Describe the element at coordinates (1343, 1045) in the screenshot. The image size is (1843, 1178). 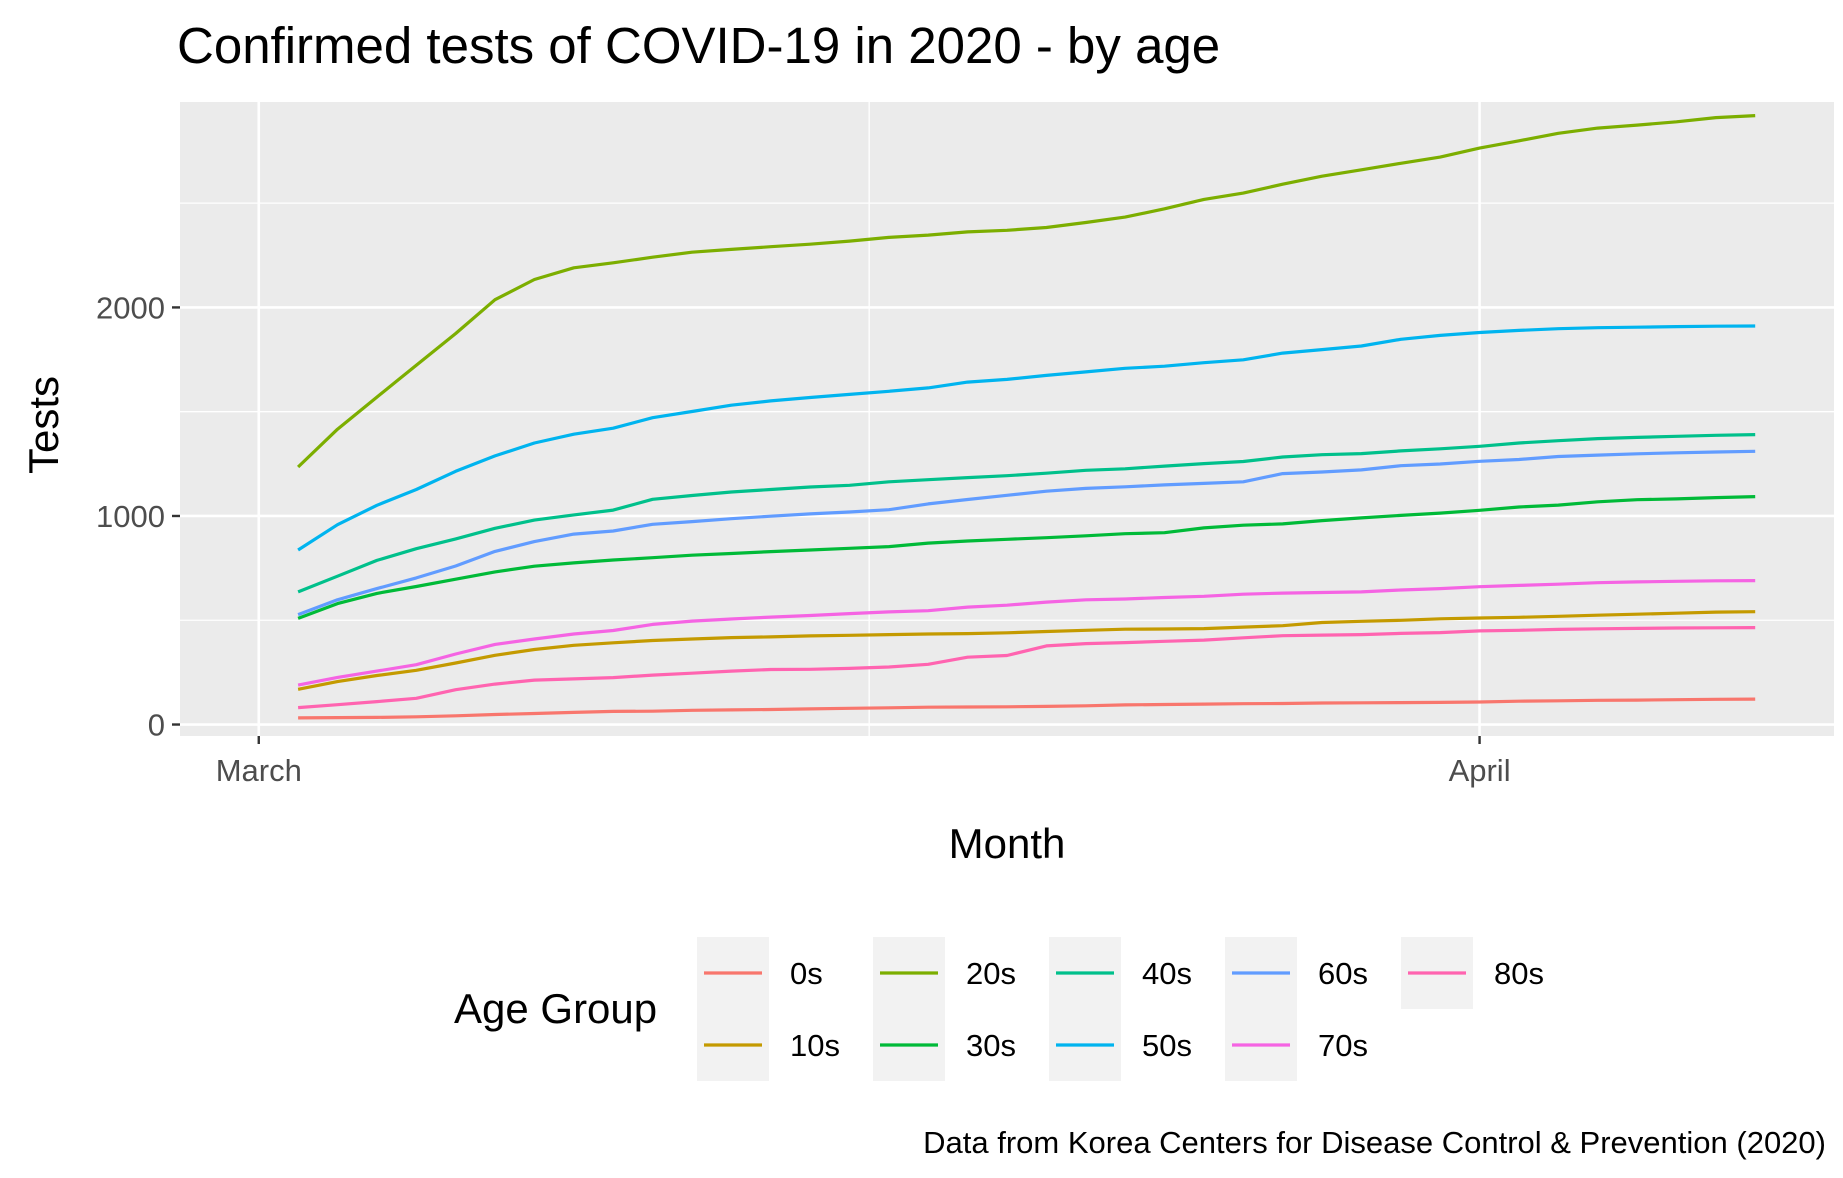
I see `legend-label-70s: 70s` at that location.